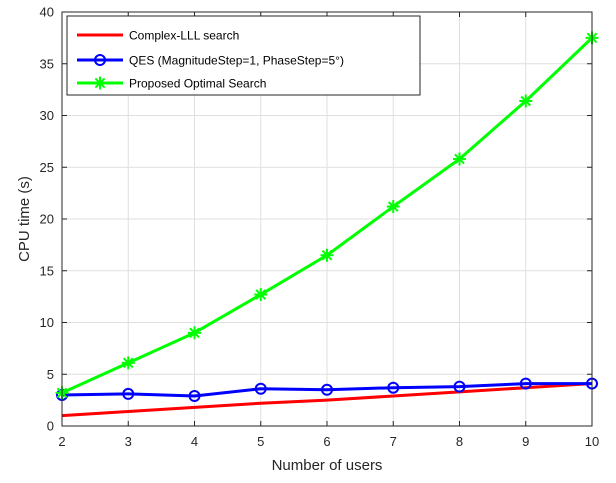 Image resolution: width=616 pixels, height=483 pixels. I want to click on y-tick-label: 15, so click(47, 270).